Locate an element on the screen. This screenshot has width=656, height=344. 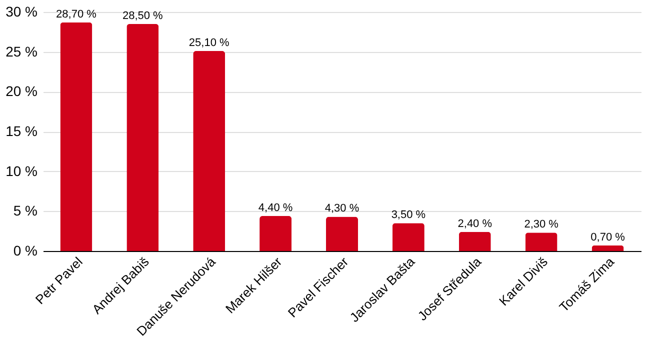
data-label: 28,70 % is located at coordinates (76, 14).